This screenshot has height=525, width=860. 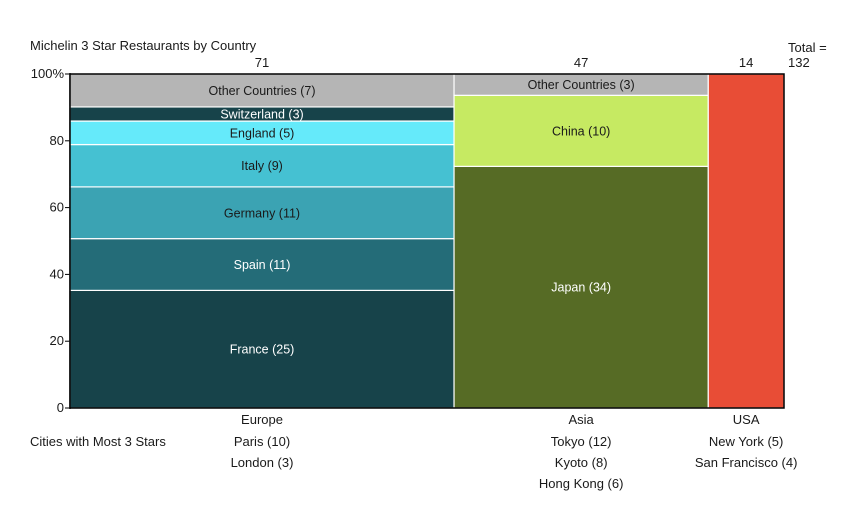 What do you see at coordinates (262, 133) in the screenshot?
I see `segment-label: England (5)` at bounding box center [262, 133].